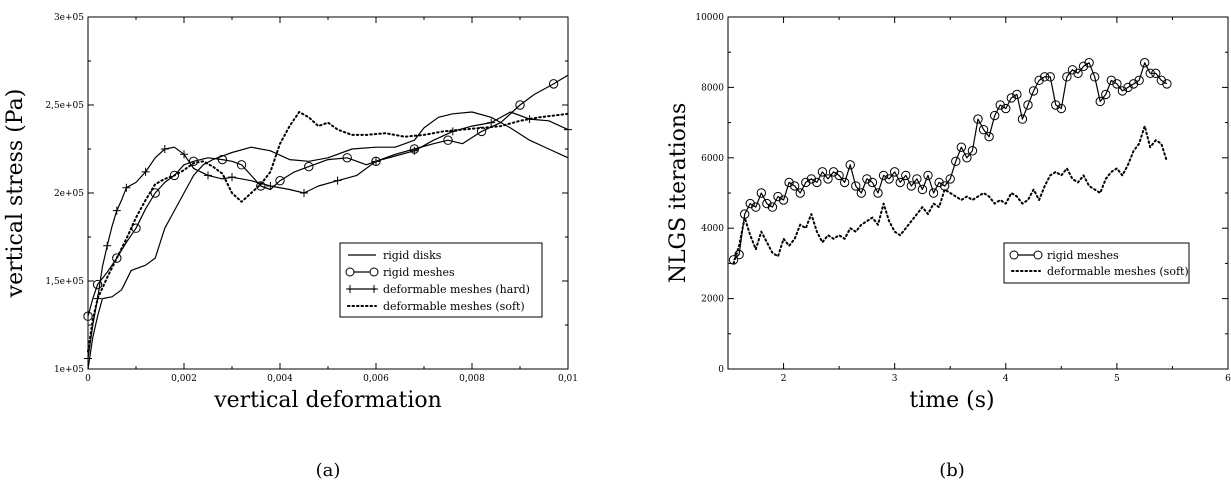 This screenshot has width=1231, height=486. Describe the element at coordinates (419, 272) in the screenshot. I see `a-legend-label-rigid-meshes: rigid meshes` at that location.